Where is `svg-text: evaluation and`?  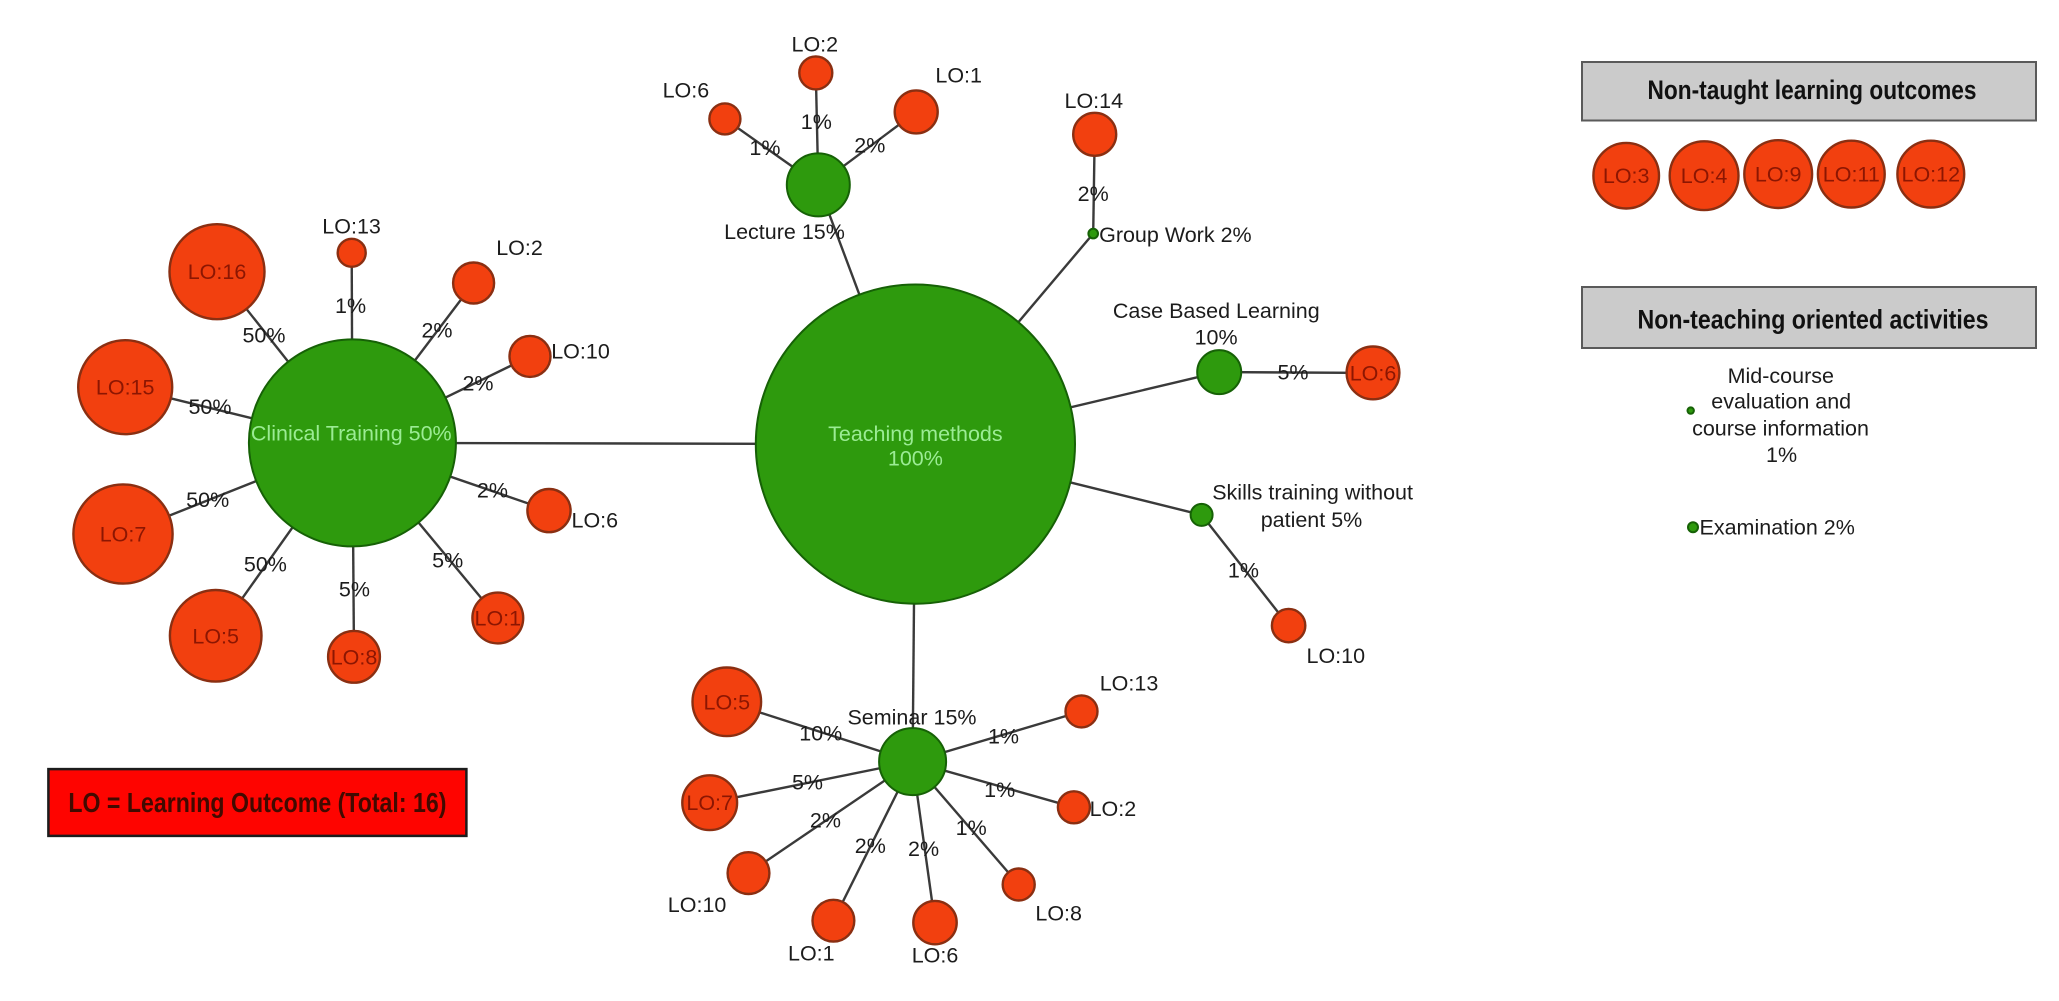
svg-text: evaluation and is located at coordinates (1781, 402).